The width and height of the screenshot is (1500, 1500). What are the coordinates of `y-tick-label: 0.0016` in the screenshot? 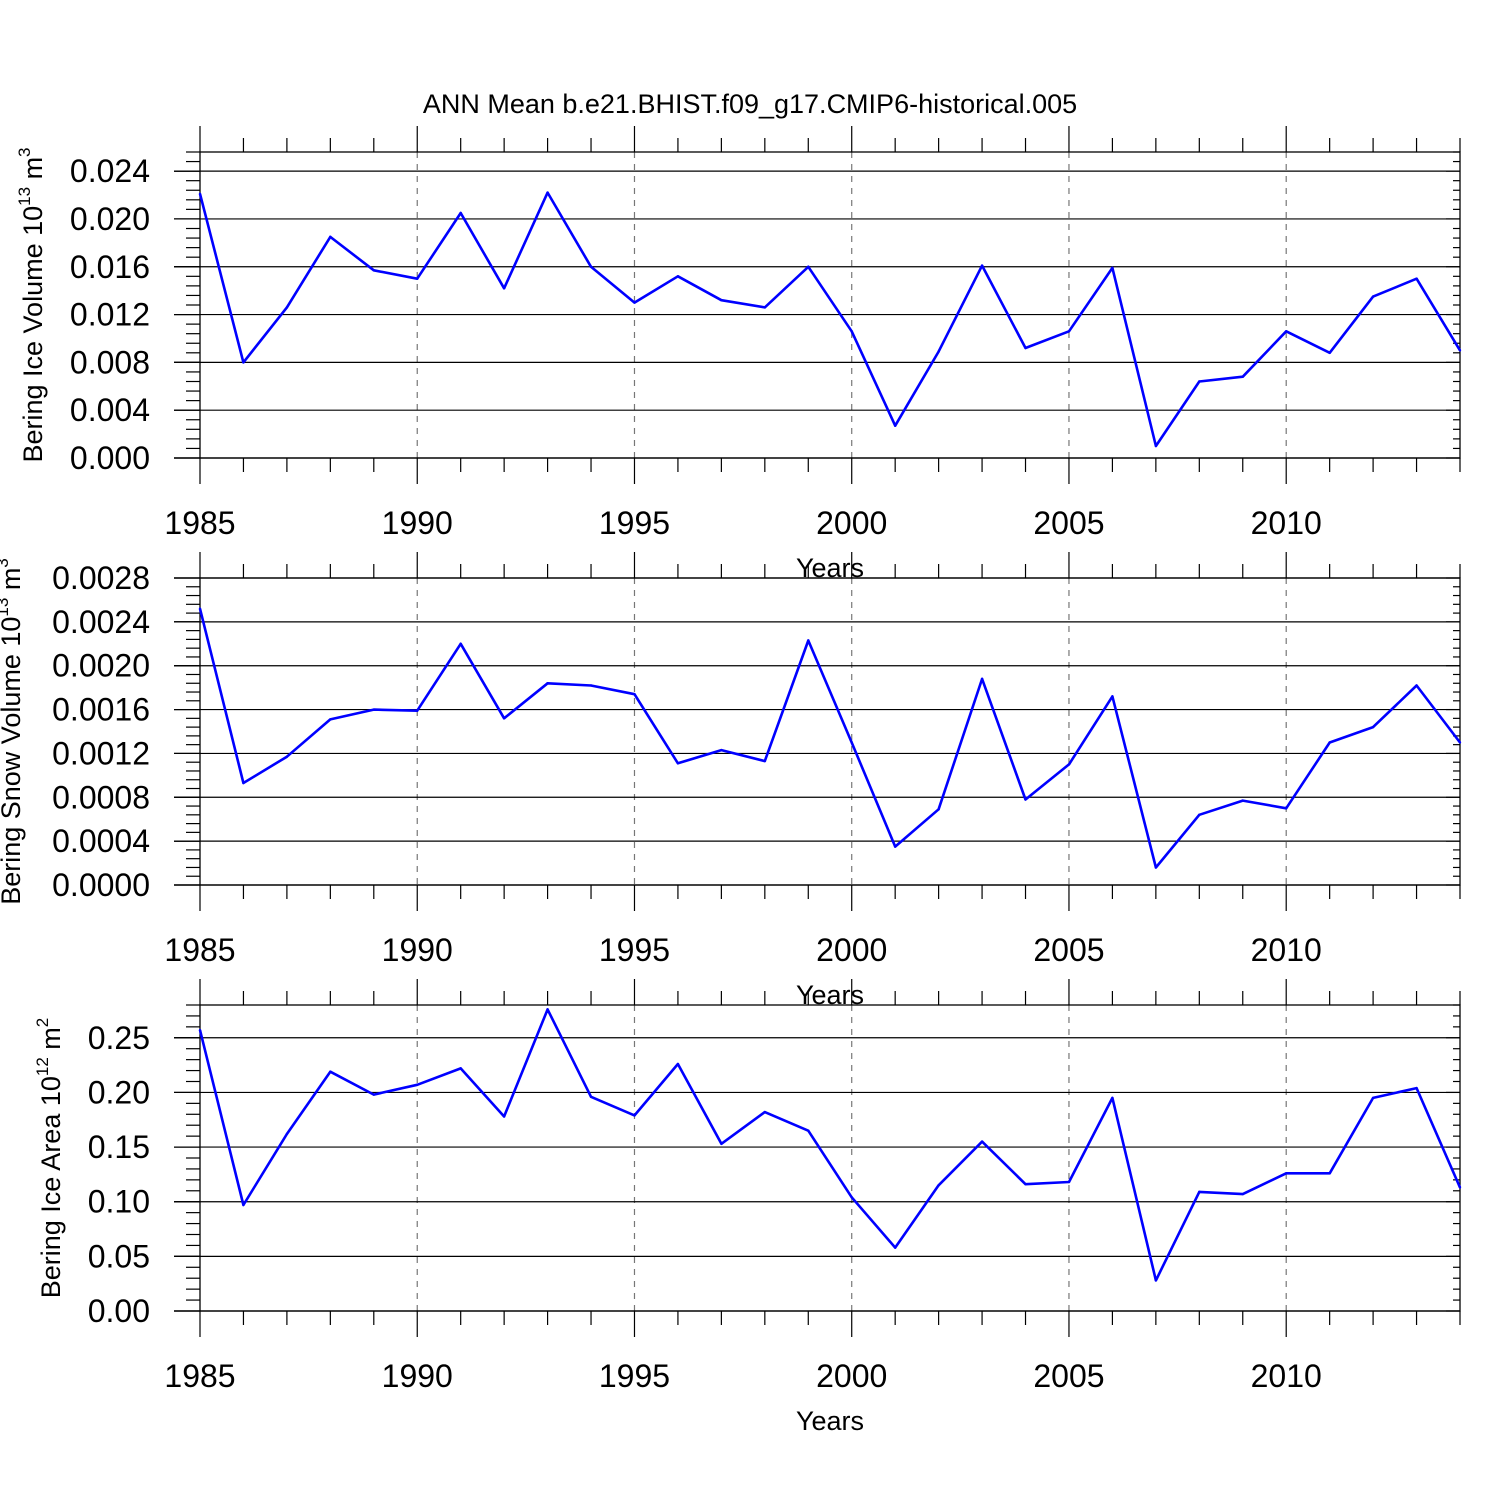 It's located at (101, 710).